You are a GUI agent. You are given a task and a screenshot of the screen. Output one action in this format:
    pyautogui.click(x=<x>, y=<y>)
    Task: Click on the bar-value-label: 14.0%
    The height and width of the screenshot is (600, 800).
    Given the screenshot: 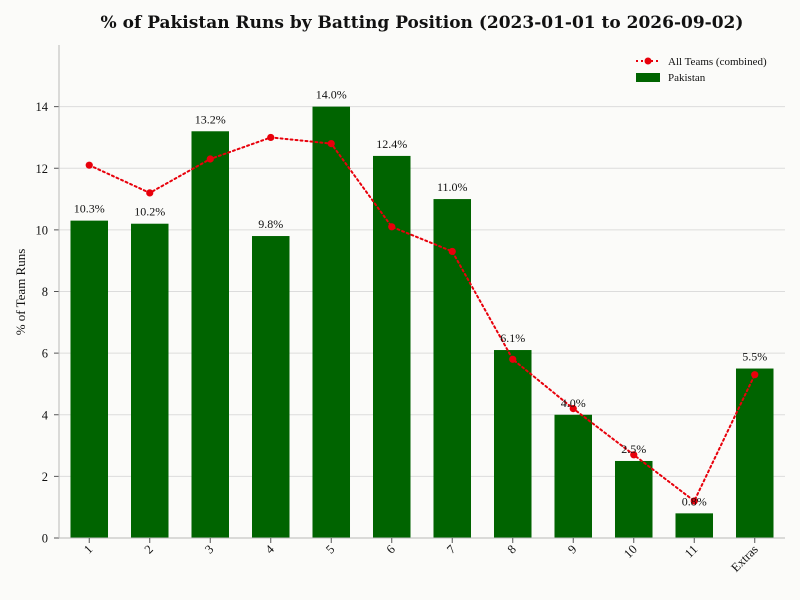 What is the action you would take?
    pyautogui.click(x=331, y=95)
    